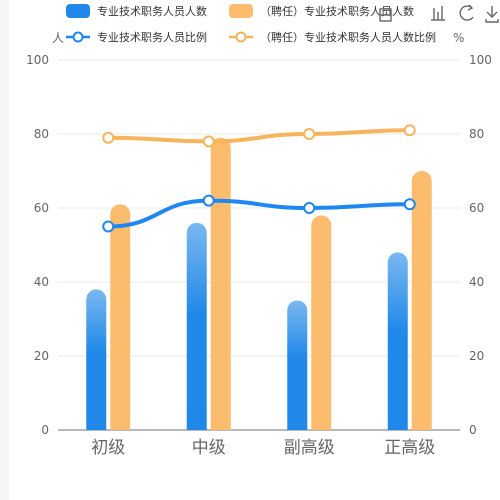 The height and width of the screenshot is (500, 500). Describe the element at coordinates (41, 282) in the screenshot. I see `left-axis-tick-label: 40` at that location.